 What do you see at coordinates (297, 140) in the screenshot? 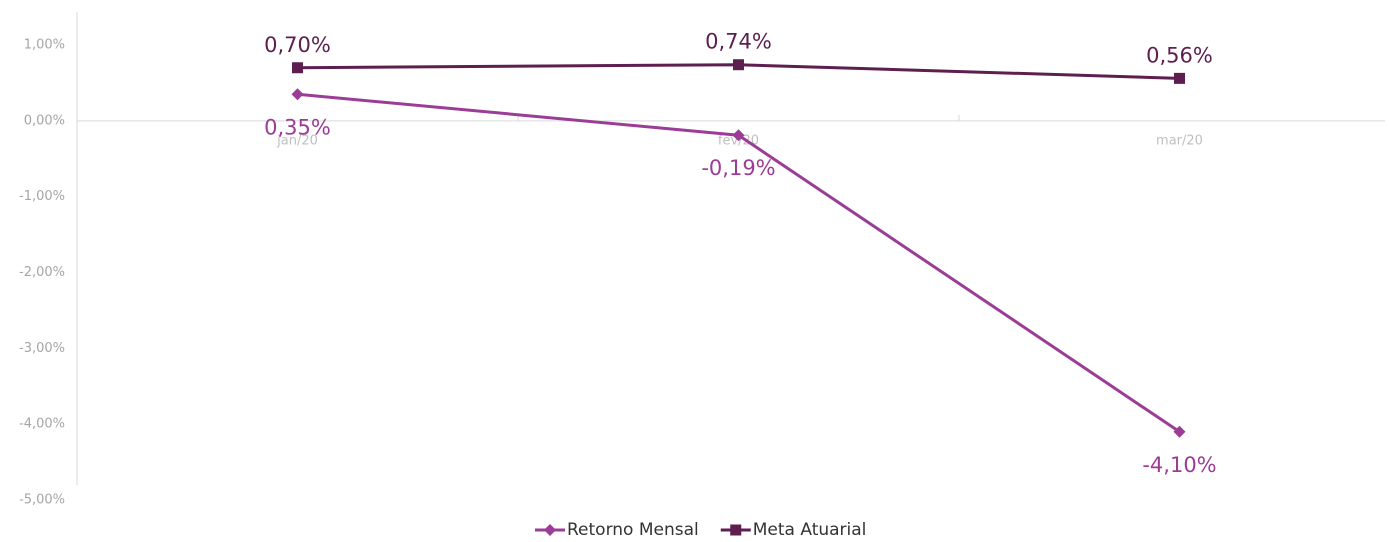
I see `x-tick-label: jan/20` at bounding box center [297, 140].